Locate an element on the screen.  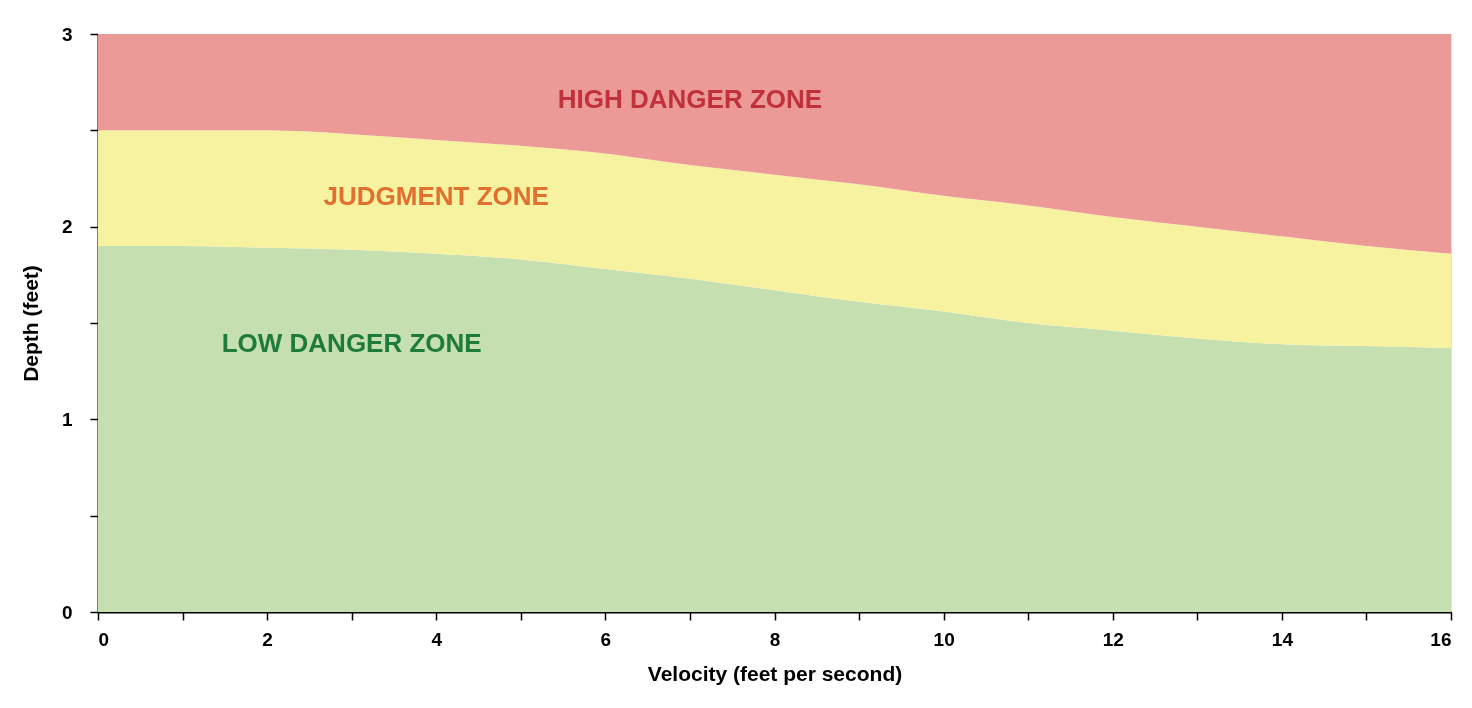
x-tick-label: 2 is located at coordinates (267, 639).